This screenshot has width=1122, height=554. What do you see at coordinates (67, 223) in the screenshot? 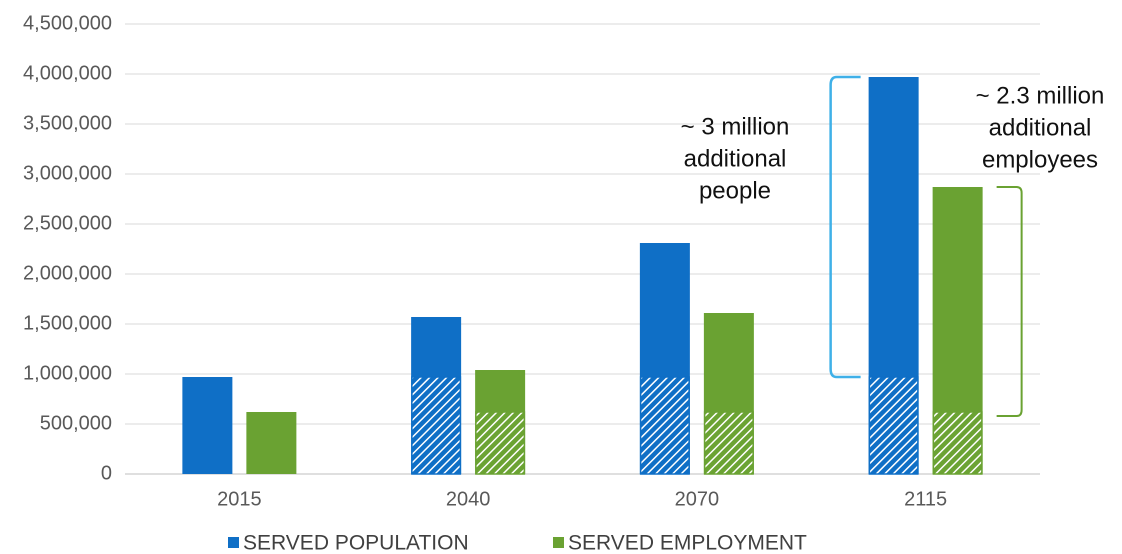
I see `y-tick-label: 2,500,000` at bounding box center [67, 223].